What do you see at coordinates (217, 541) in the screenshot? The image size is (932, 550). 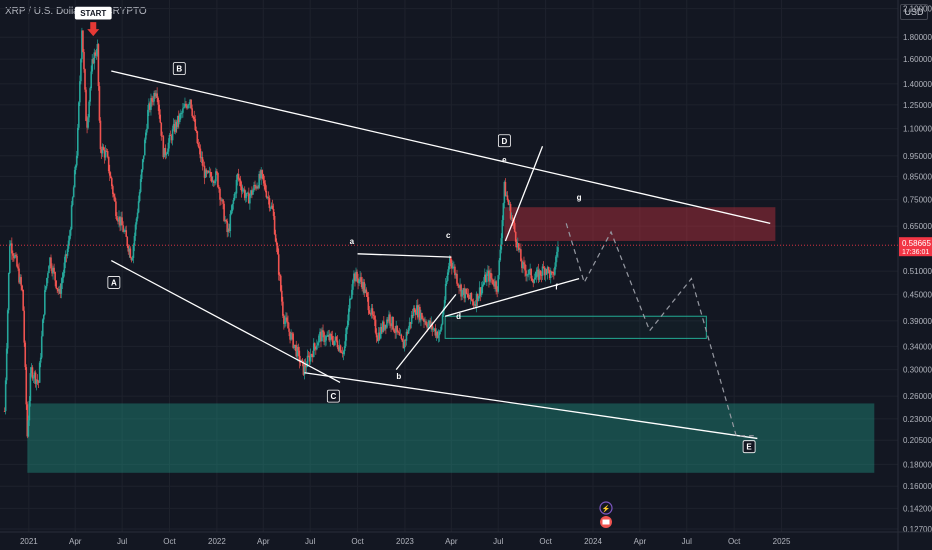 I see `time-axis-label: 2022` at bounding box center [217, 541].